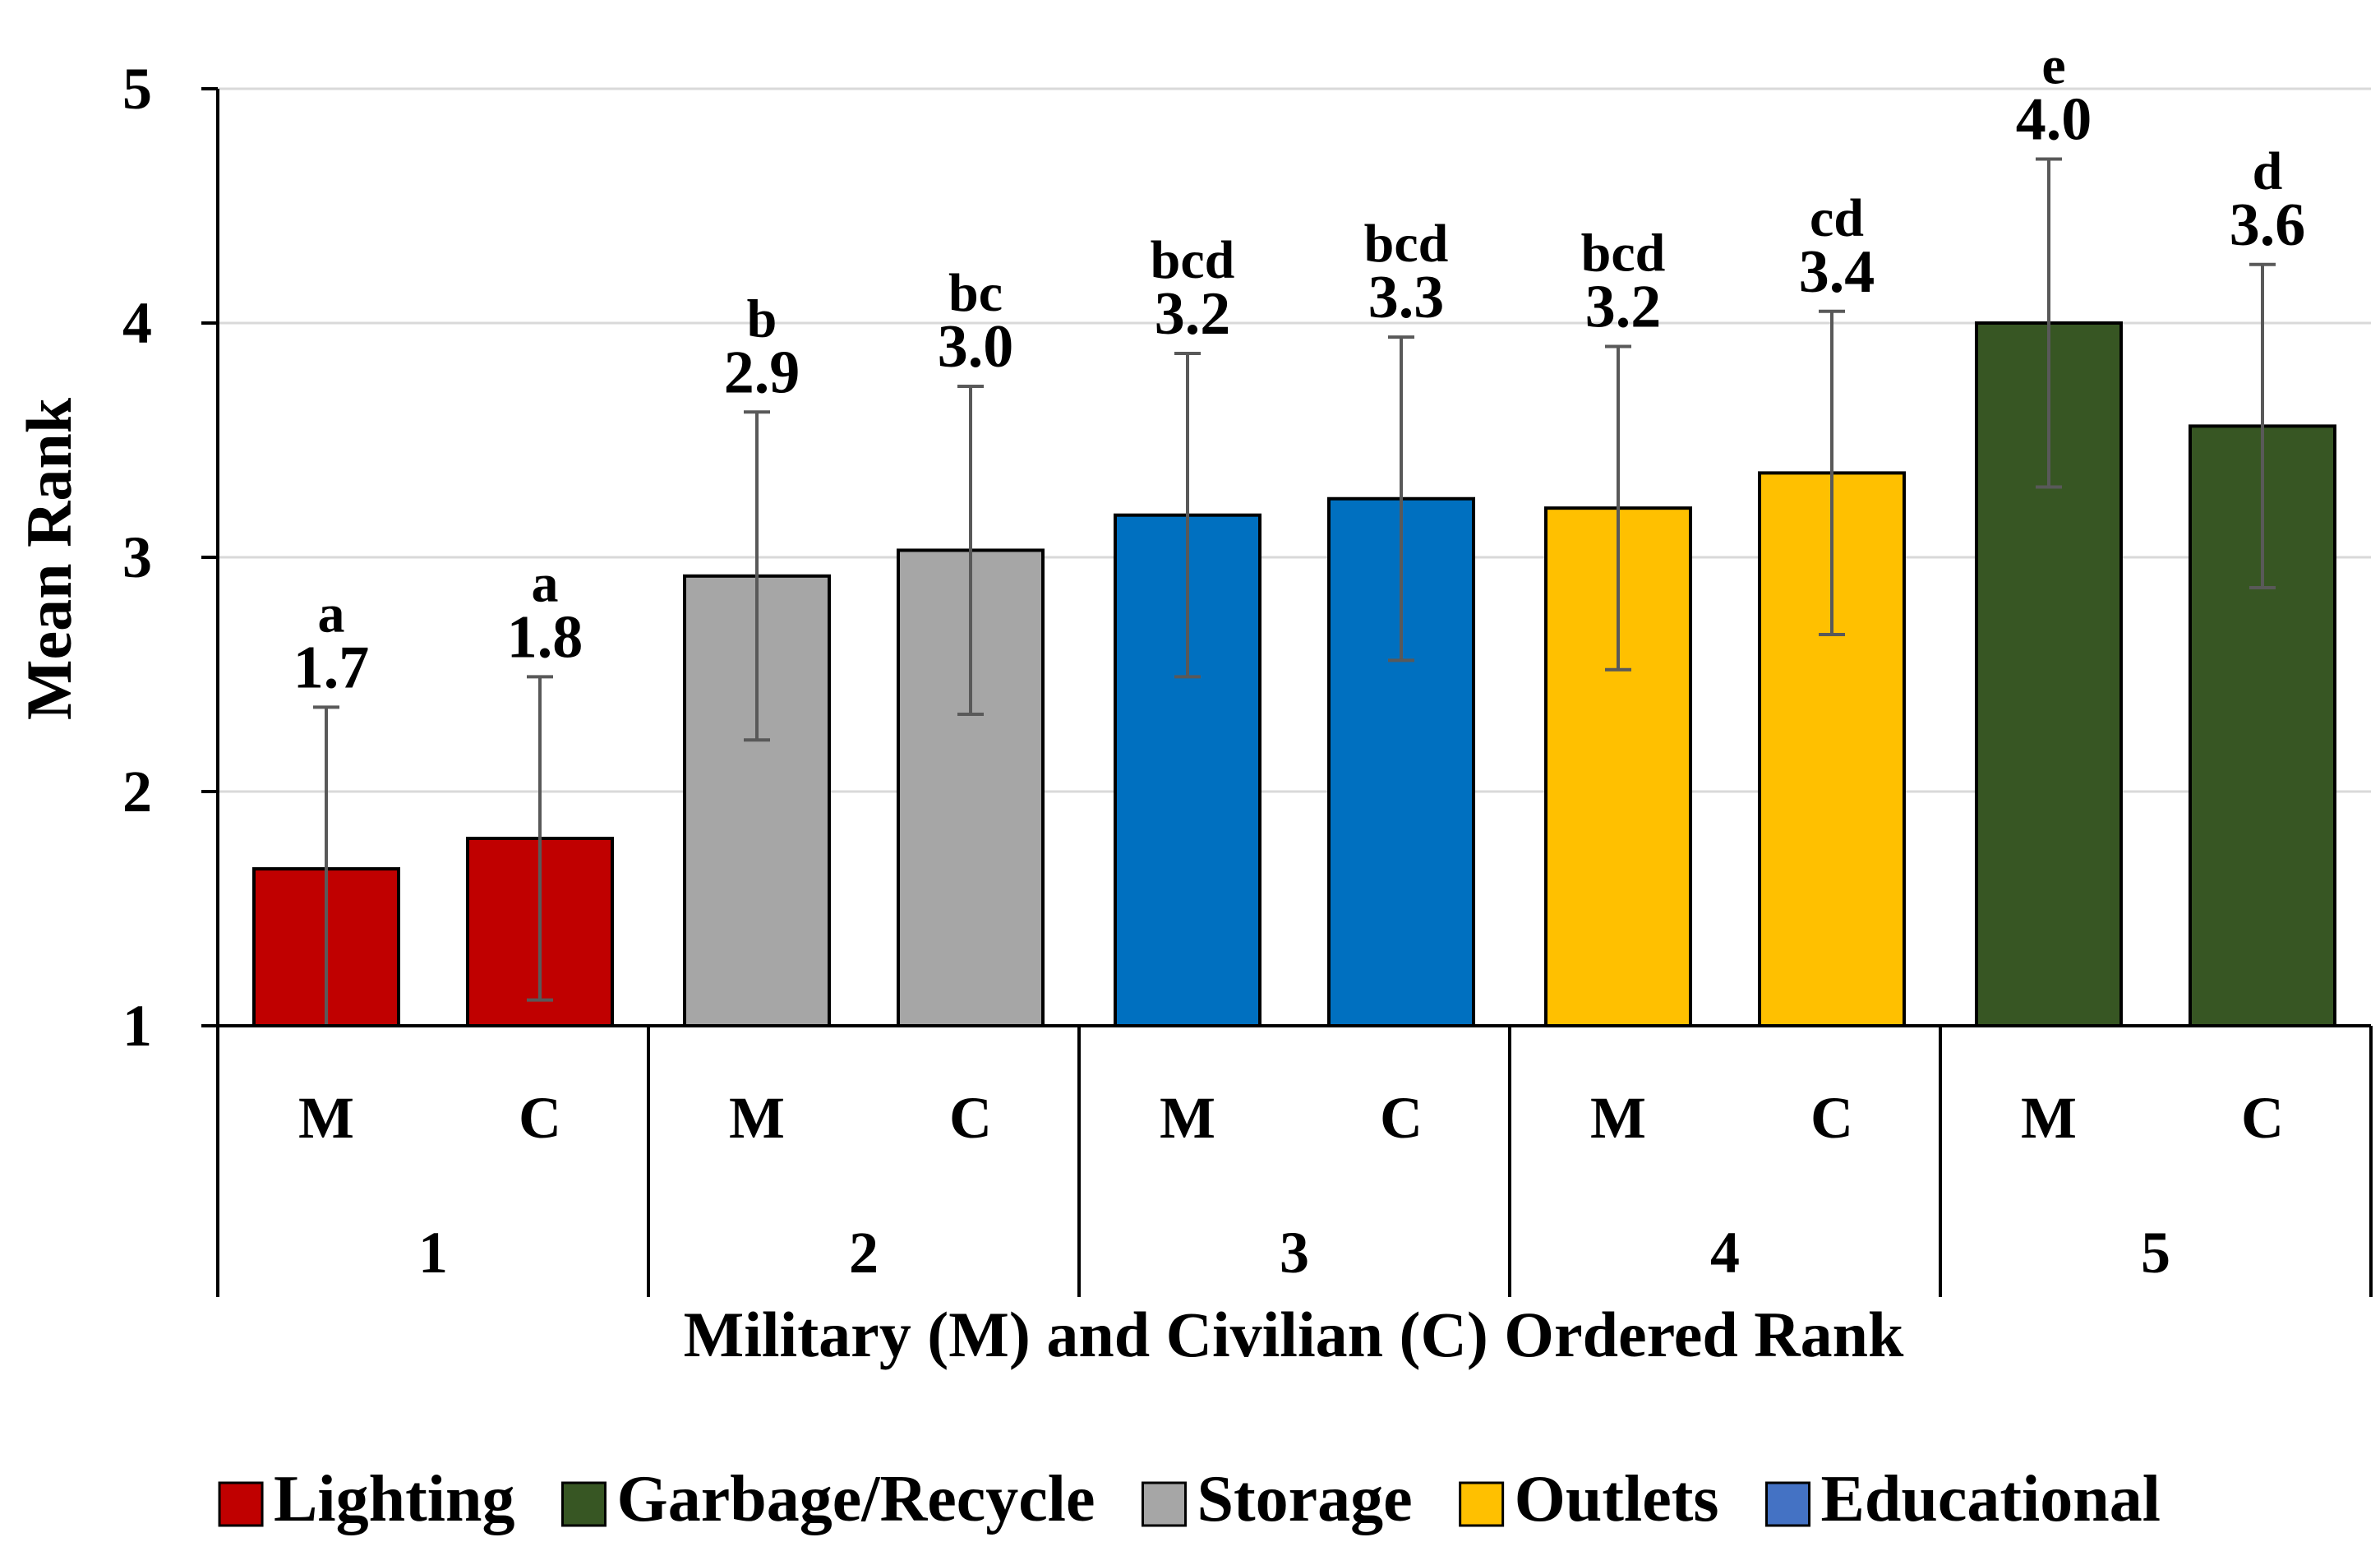  Describe the element at coordinates (762, 372) in the screenshot. I see `data-label: 2.9` at that location.